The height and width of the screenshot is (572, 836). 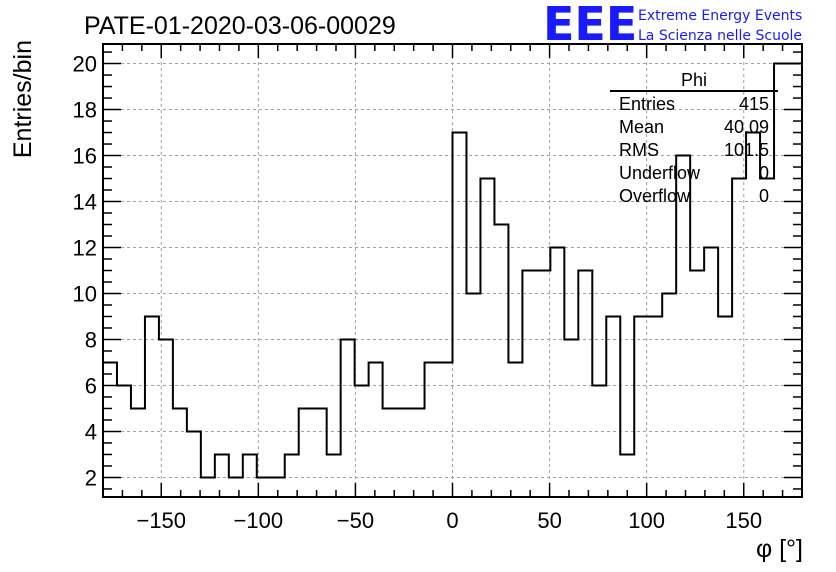 I want to click on x-tick-label: −150, so click(x=161, y=520).